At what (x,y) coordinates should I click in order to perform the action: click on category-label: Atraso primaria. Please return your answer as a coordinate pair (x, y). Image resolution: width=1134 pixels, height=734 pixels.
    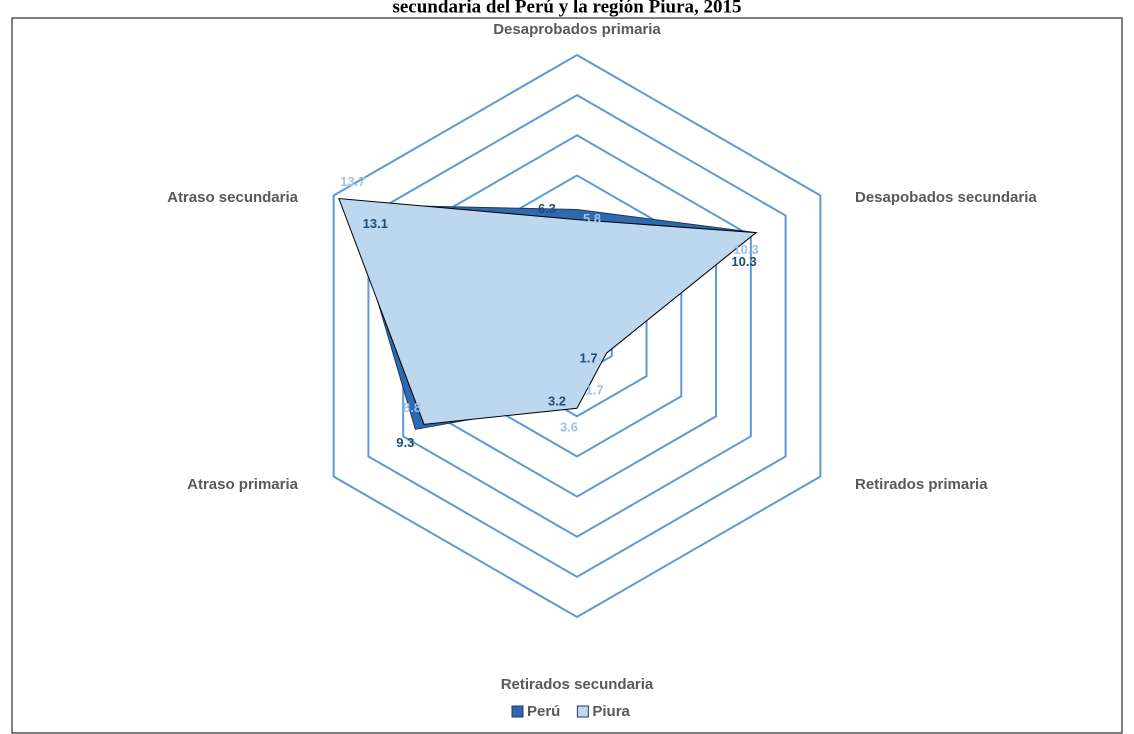
    Looking at the image, I should click on (243, 484).